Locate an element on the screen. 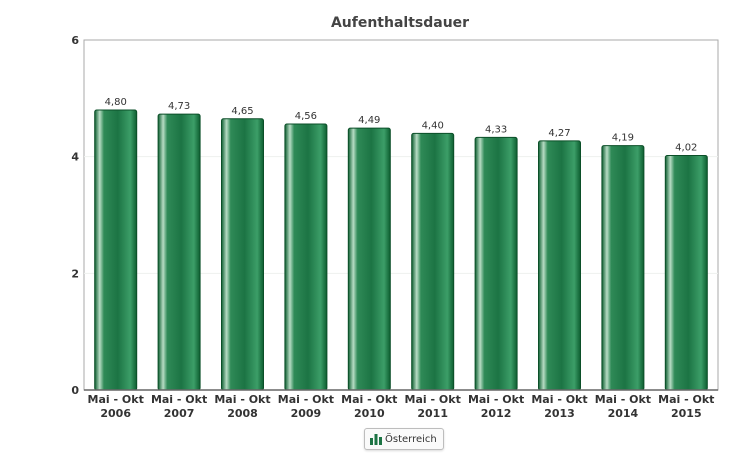  bar-chart-icon is located at coordinates (376, 439).